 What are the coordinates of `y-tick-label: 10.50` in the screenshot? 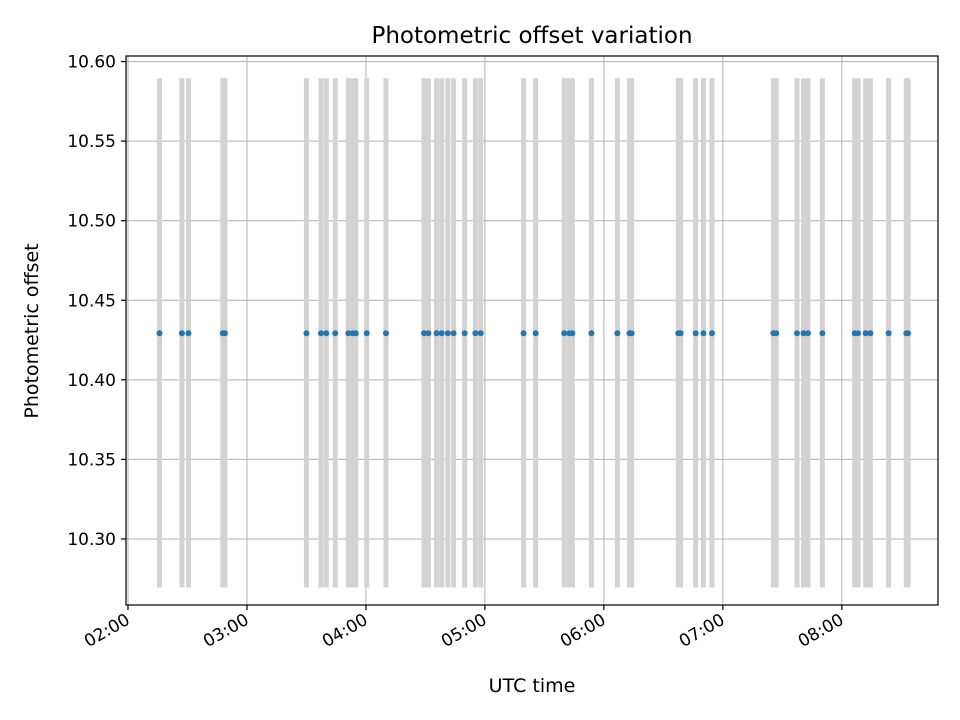 It's located at (91, 222).